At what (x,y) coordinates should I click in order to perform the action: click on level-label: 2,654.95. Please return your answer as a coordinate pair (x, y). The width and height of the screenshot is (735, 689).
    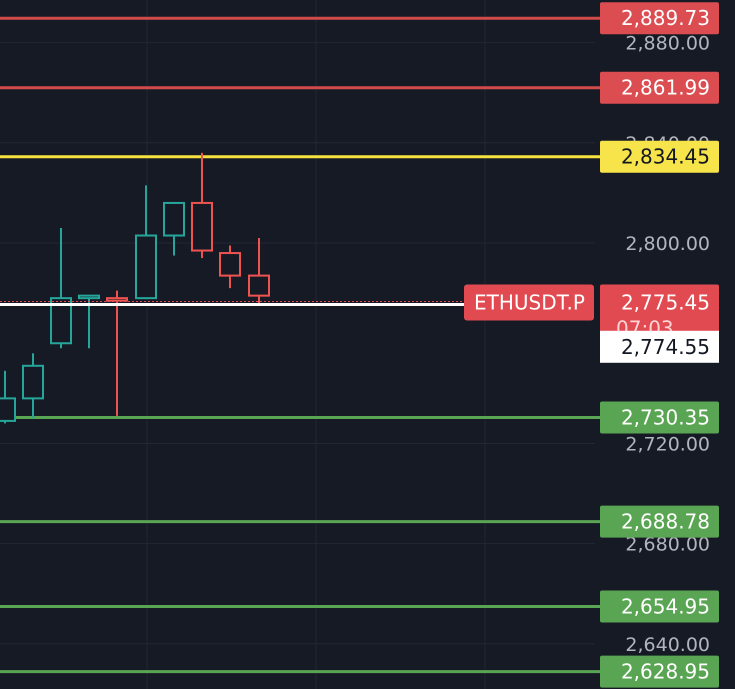
    Looking at the image, I should click on (665, 606).